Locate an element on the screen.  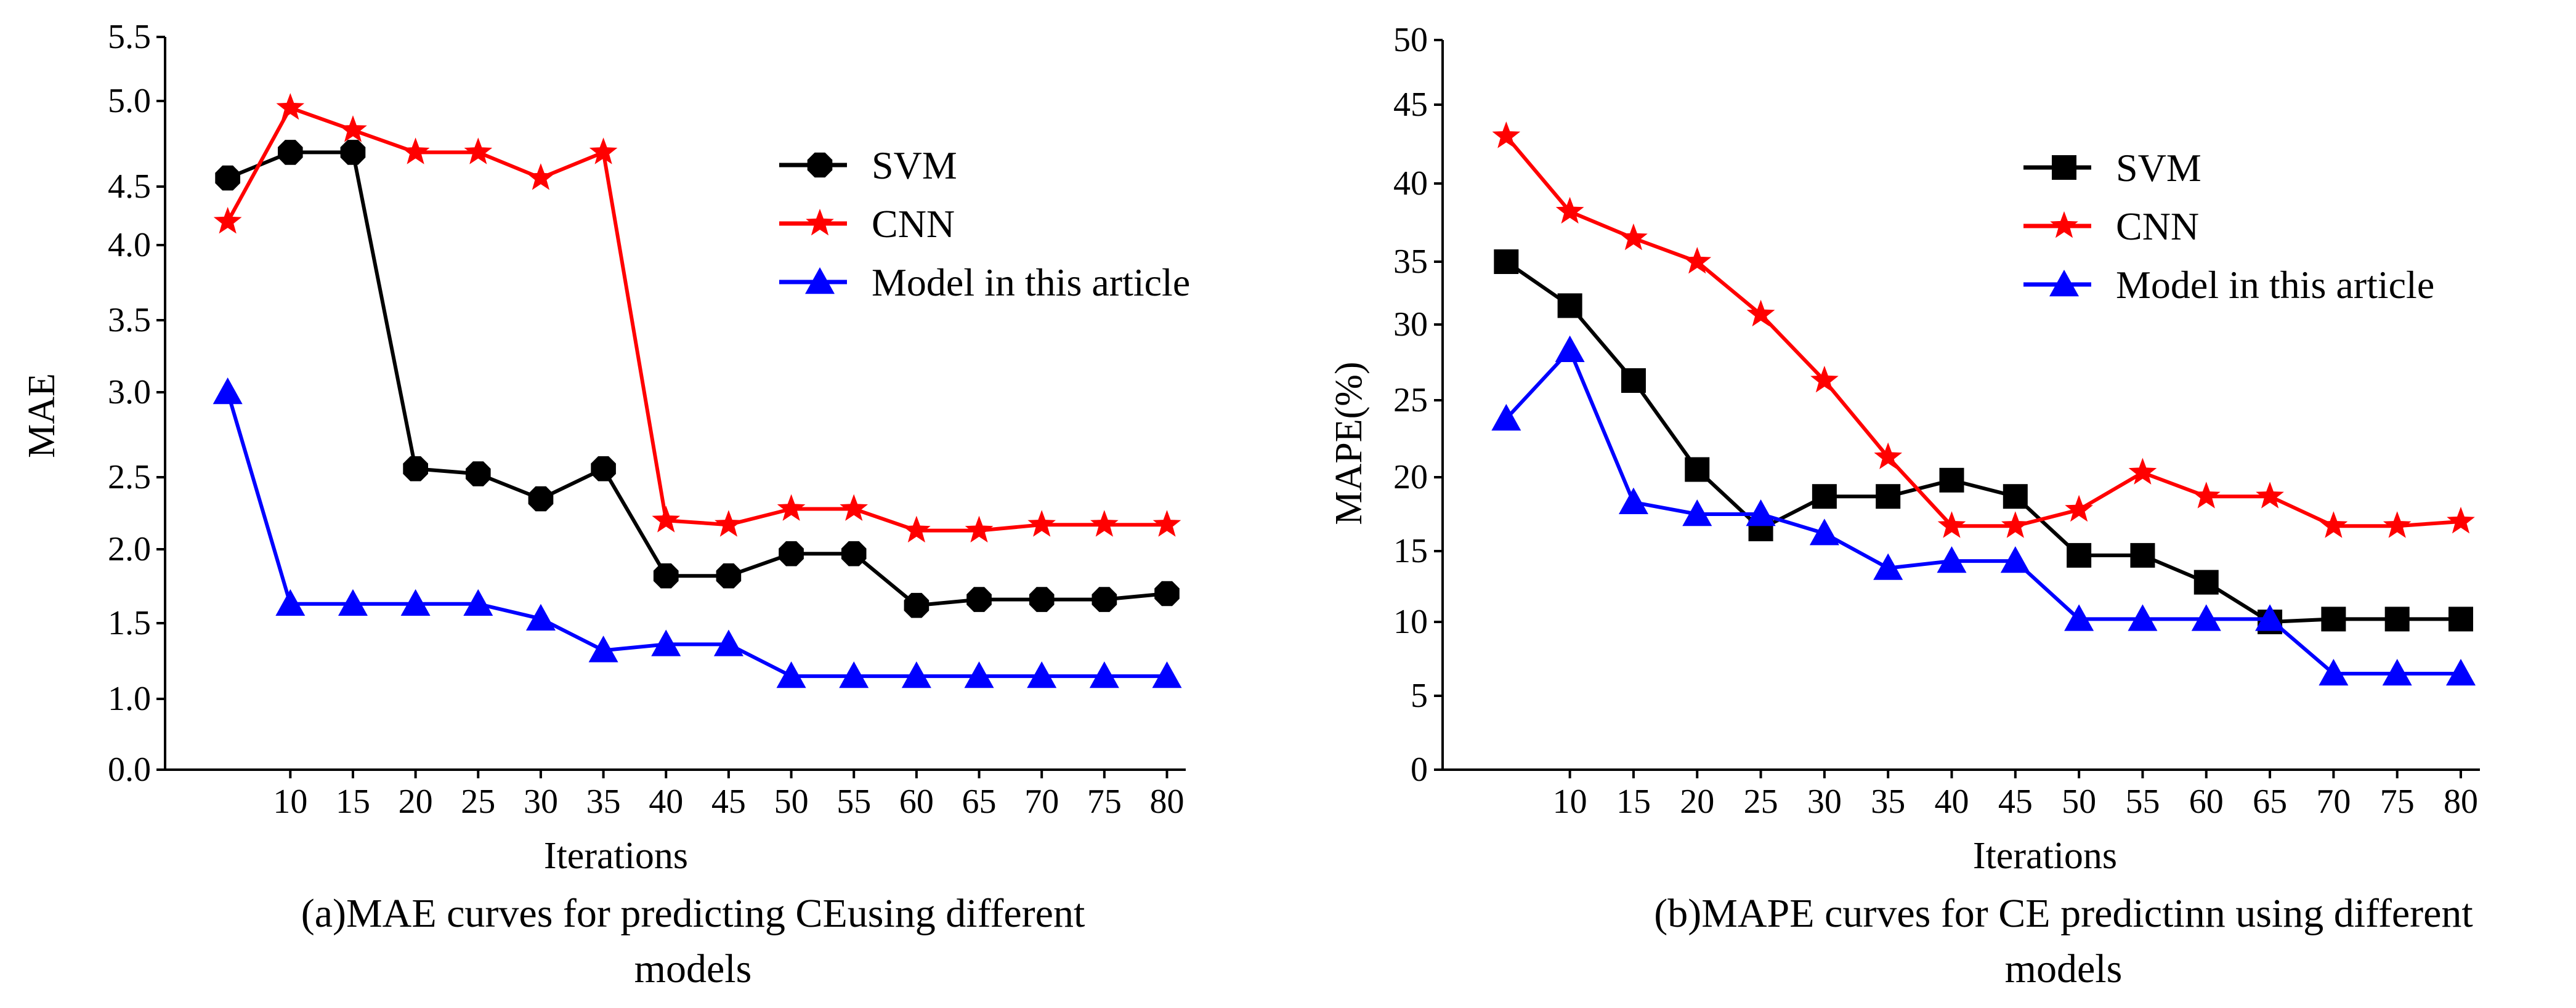
panel-a-y-tick-label: 2.5 is located at coordinates (129, 477).